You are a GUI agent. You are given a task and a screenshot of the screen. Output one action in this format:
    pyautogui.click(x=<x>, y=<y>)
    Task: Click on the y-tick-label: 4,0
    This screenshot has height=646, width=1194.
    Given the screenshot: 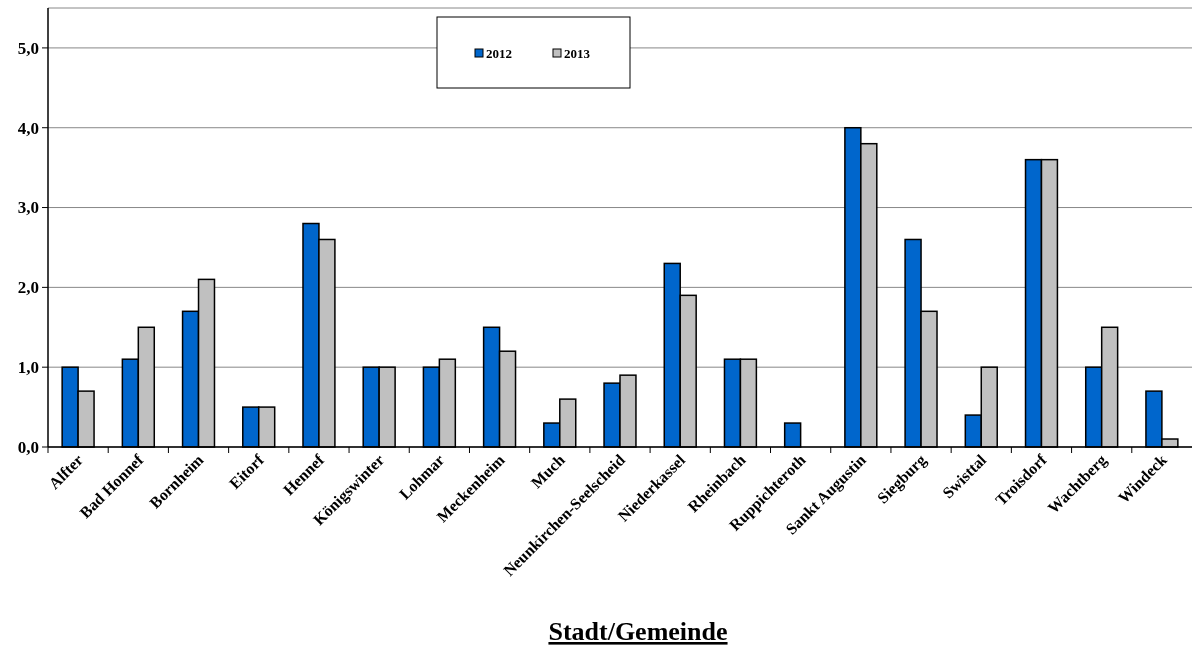 What is the action you would take?
    pyautogui.click(x=28, y=128)
    